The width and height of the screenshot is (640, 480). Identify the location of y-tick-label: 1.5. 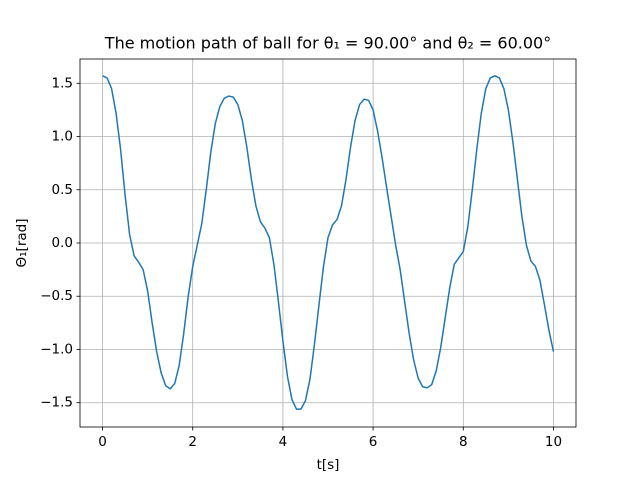
(62, 83).